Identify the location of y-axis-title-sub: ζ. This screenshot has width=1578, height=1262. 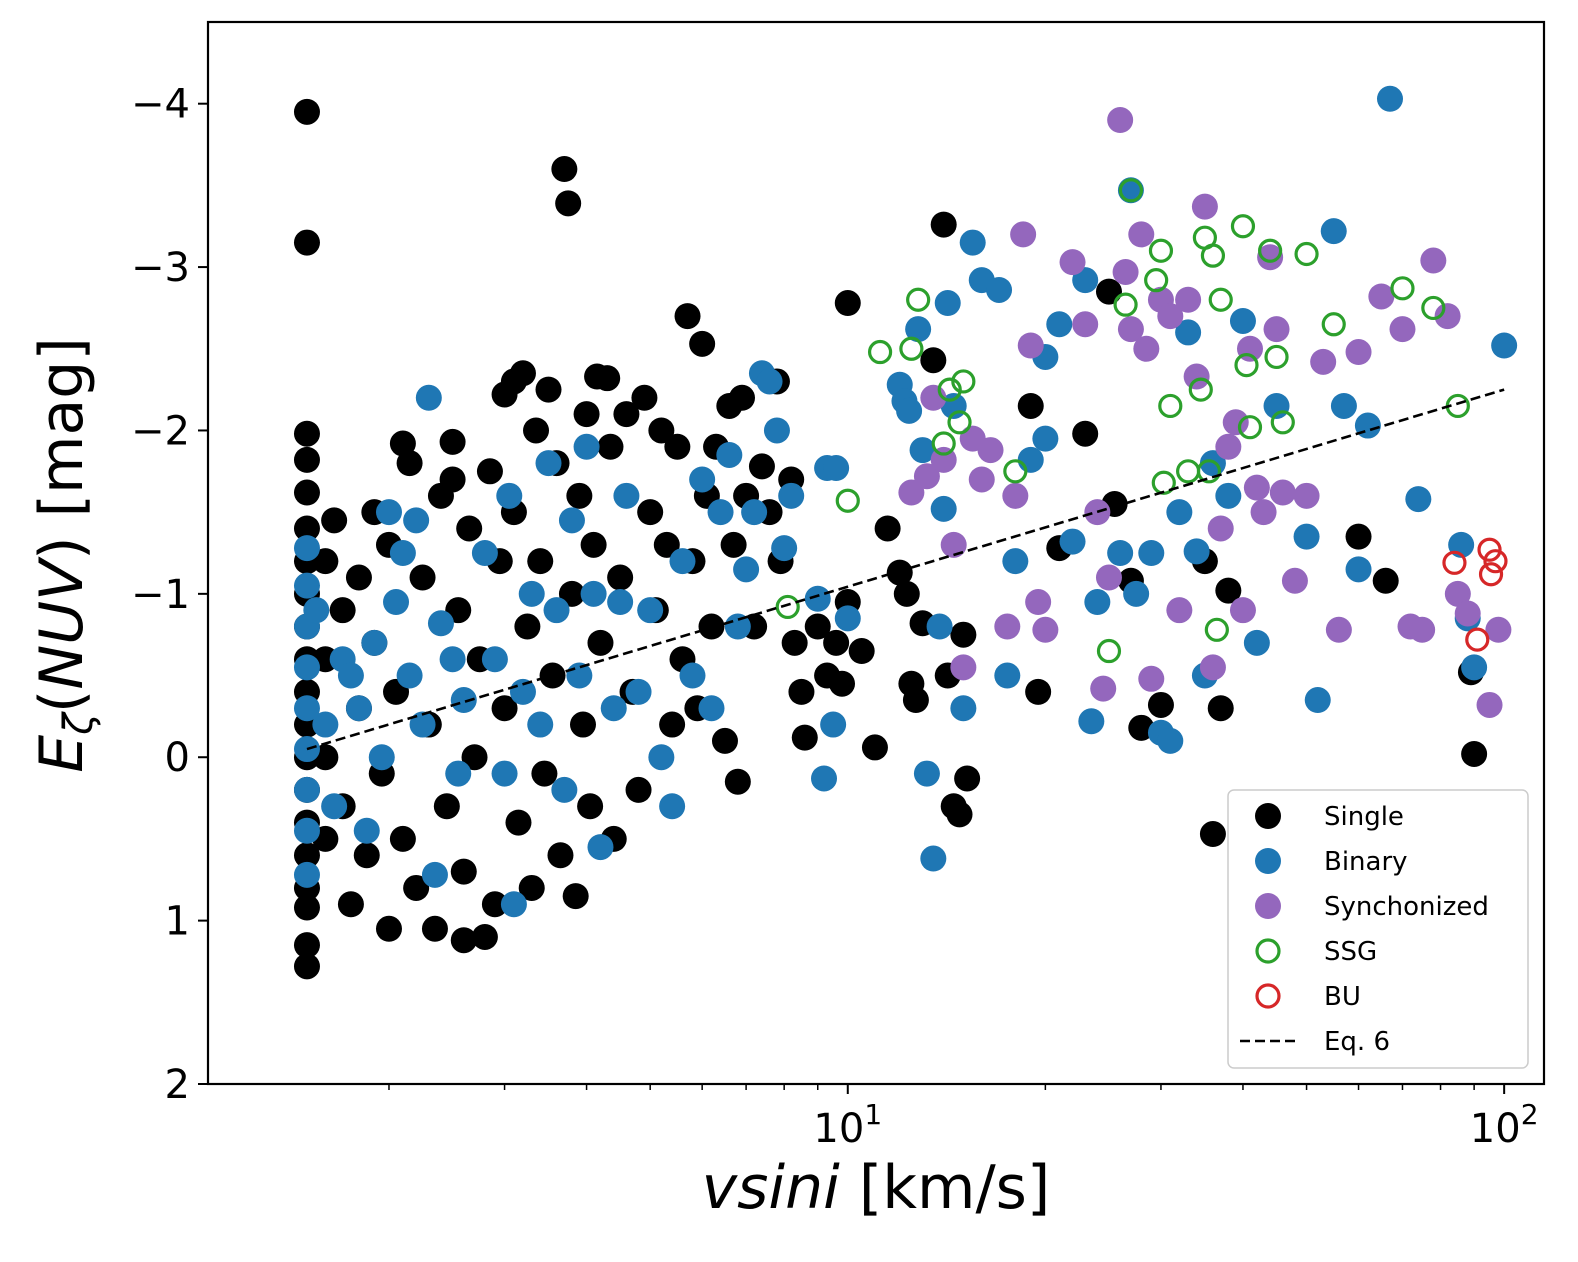
(79, 723).